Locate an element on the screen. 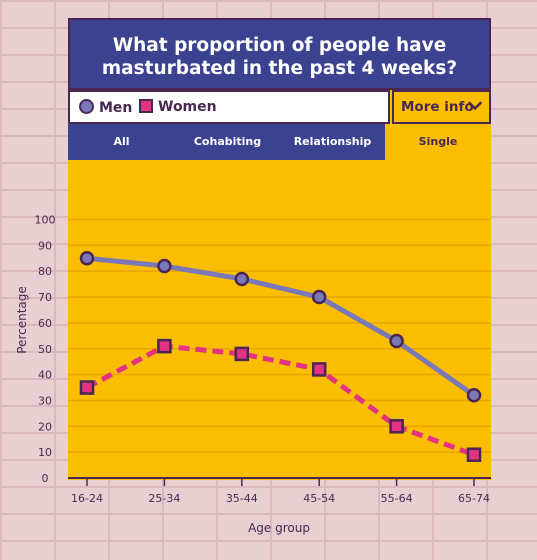  more-info-label: More info is located at coordinates (437, 107).